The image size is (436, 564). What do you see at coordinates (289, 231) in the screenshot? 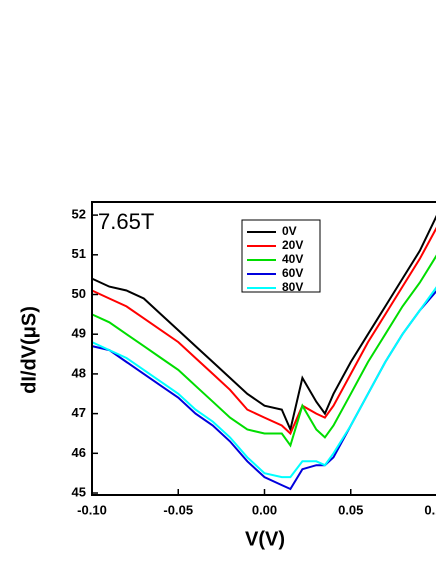
I see `legend-label: 0V` at bounding box center [289, 231].